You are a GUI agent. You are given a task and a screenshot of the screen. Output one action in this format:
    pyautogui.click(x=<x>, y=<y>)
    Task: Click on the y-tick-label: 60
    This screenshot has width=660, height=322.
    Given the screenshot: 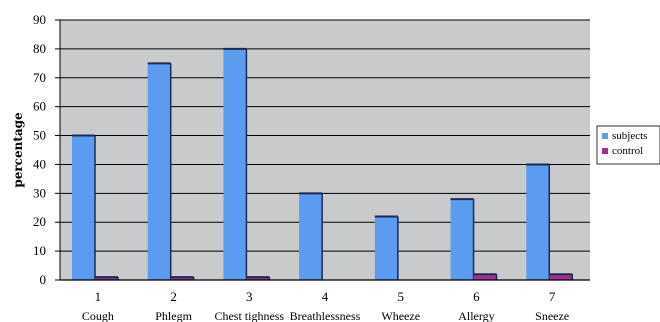 What is the action you would take?
    pyautogui.click(x=39, y=106)
    